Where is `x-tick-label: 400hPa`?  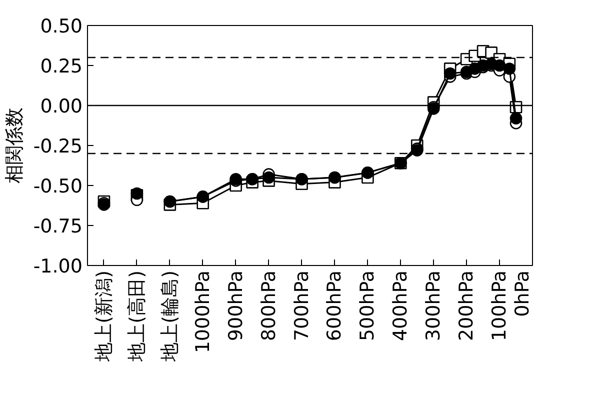 x-tick-label: 400hPa is located at coordinates (401, 306).